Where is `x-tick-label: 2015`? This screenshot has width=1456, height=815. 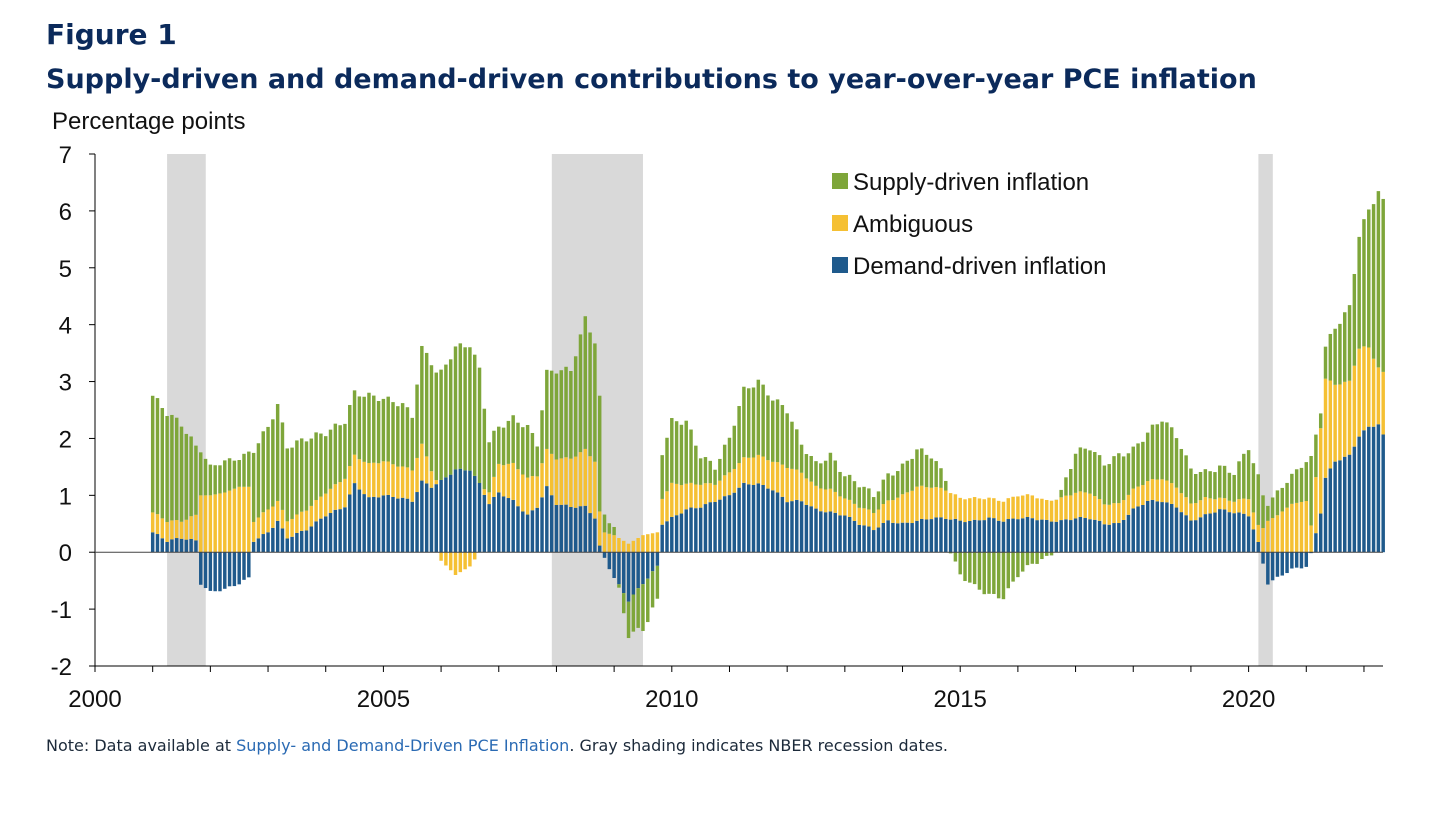
x-tick-label: 2015 is located at coordinates (960, 699).